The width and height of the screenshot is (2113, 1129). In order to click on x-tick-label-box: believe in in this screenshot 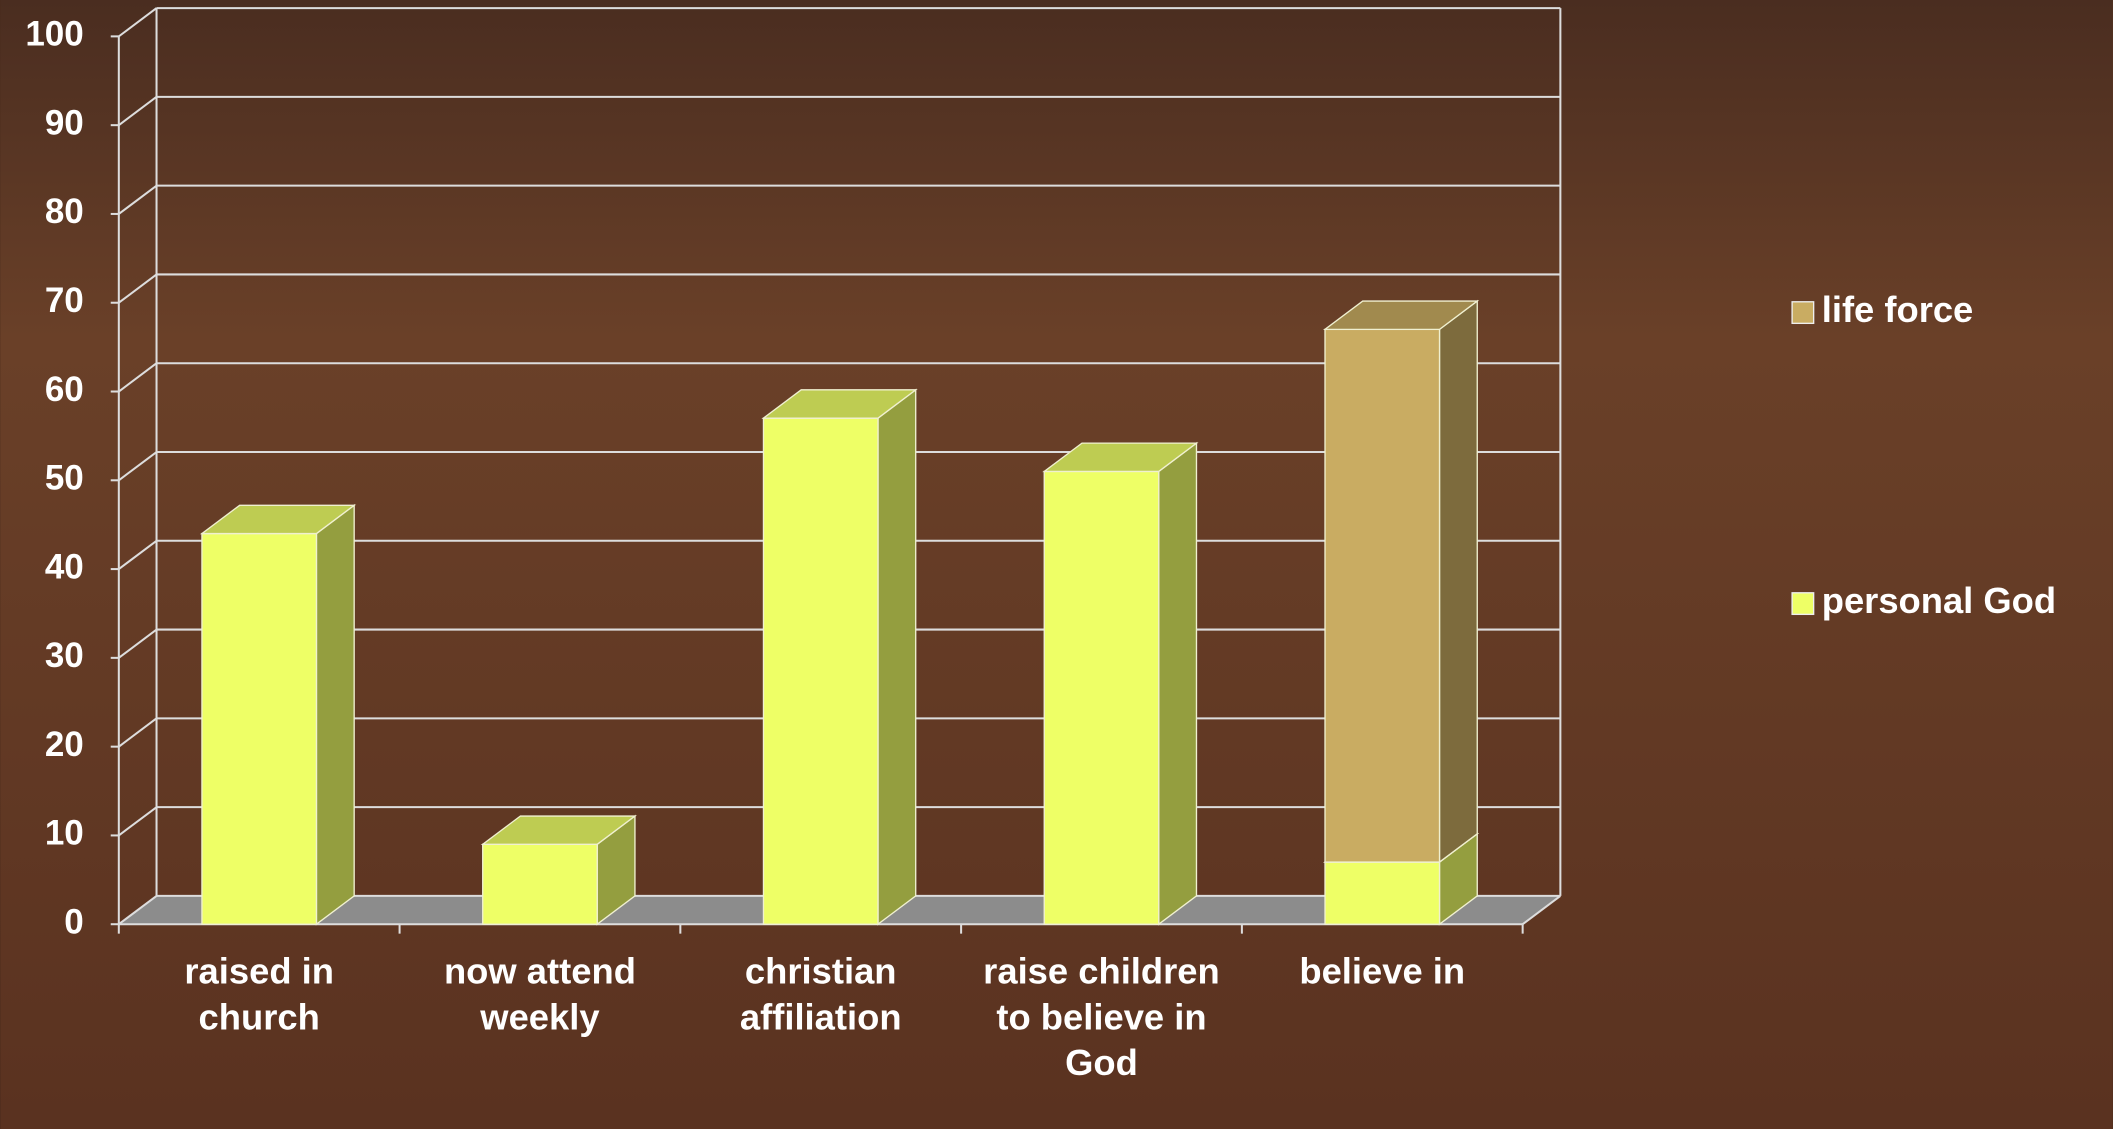, I will do `click(1382, 971)`.